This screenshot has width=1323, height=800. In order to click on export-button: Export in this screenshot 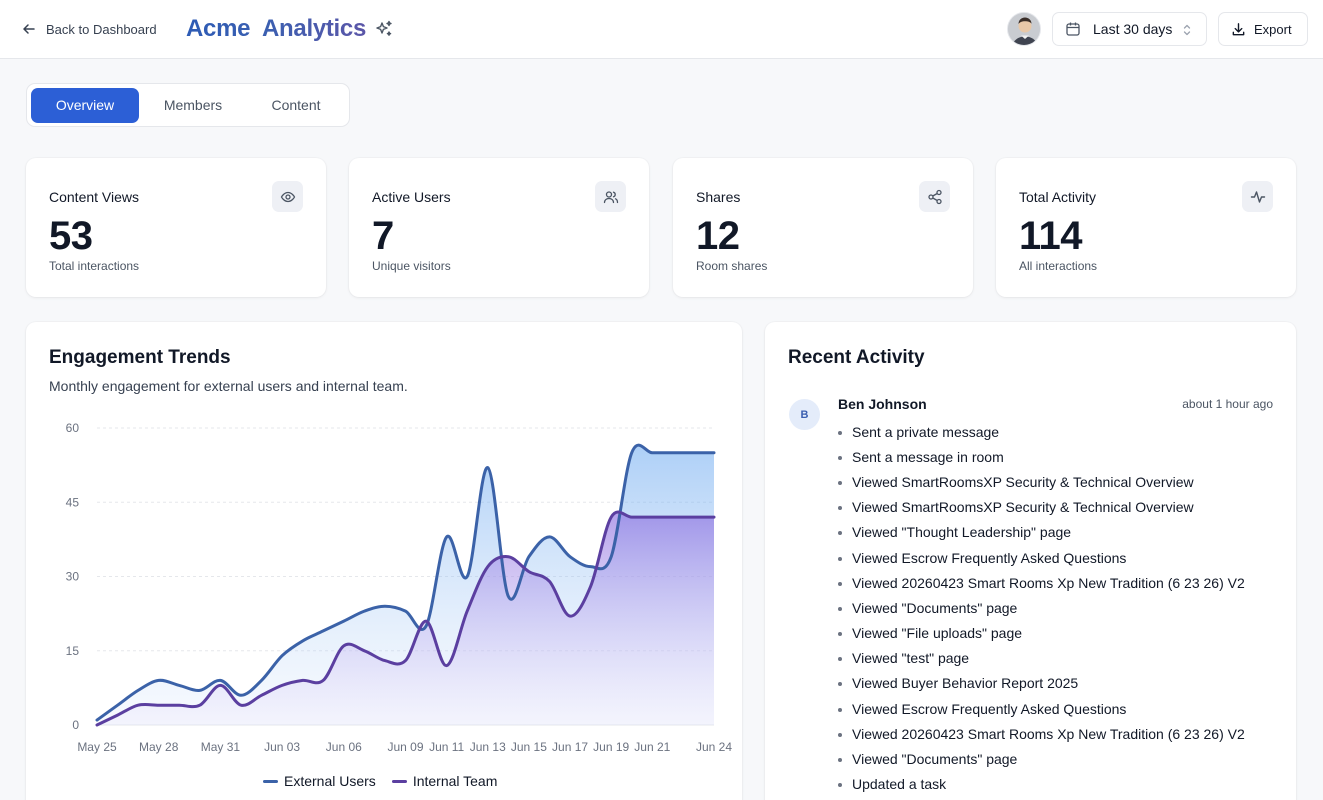, I will do `click(1263, 29)`.